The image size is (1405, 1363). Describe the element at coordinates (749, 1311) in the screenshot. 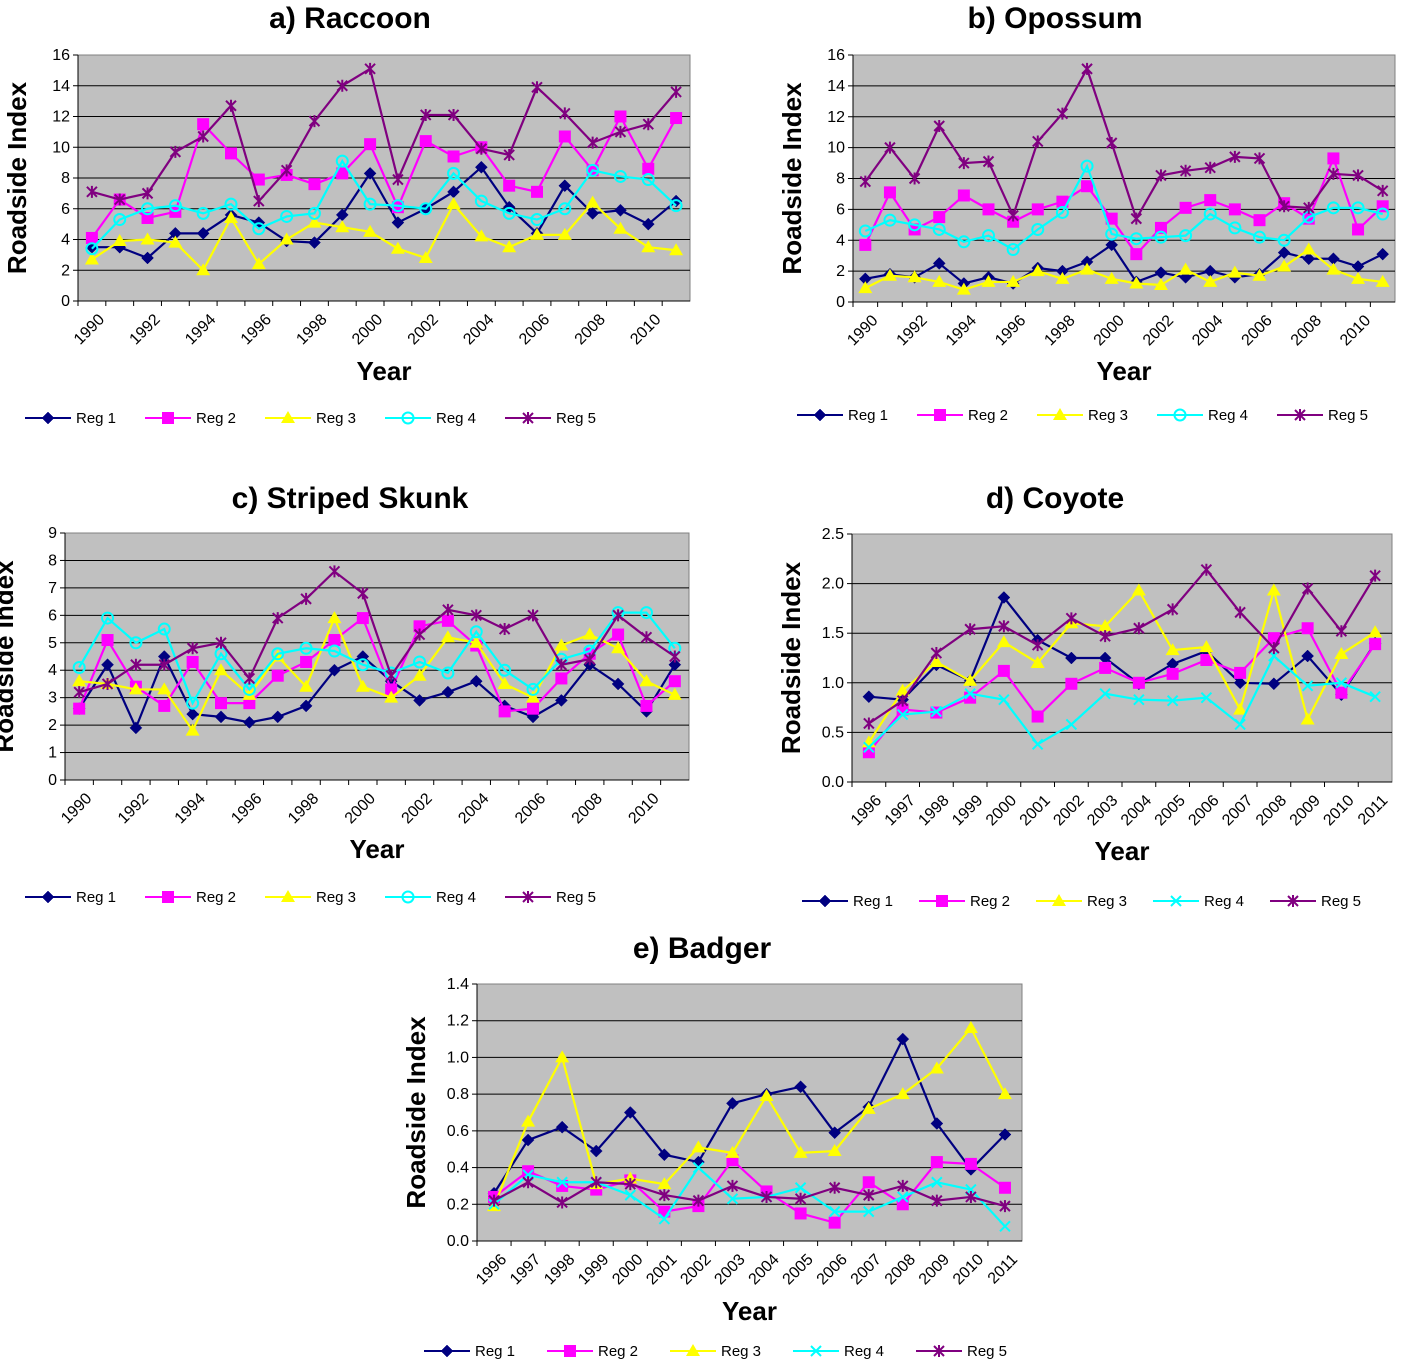

I see `x-axis-label: Year` at that location.